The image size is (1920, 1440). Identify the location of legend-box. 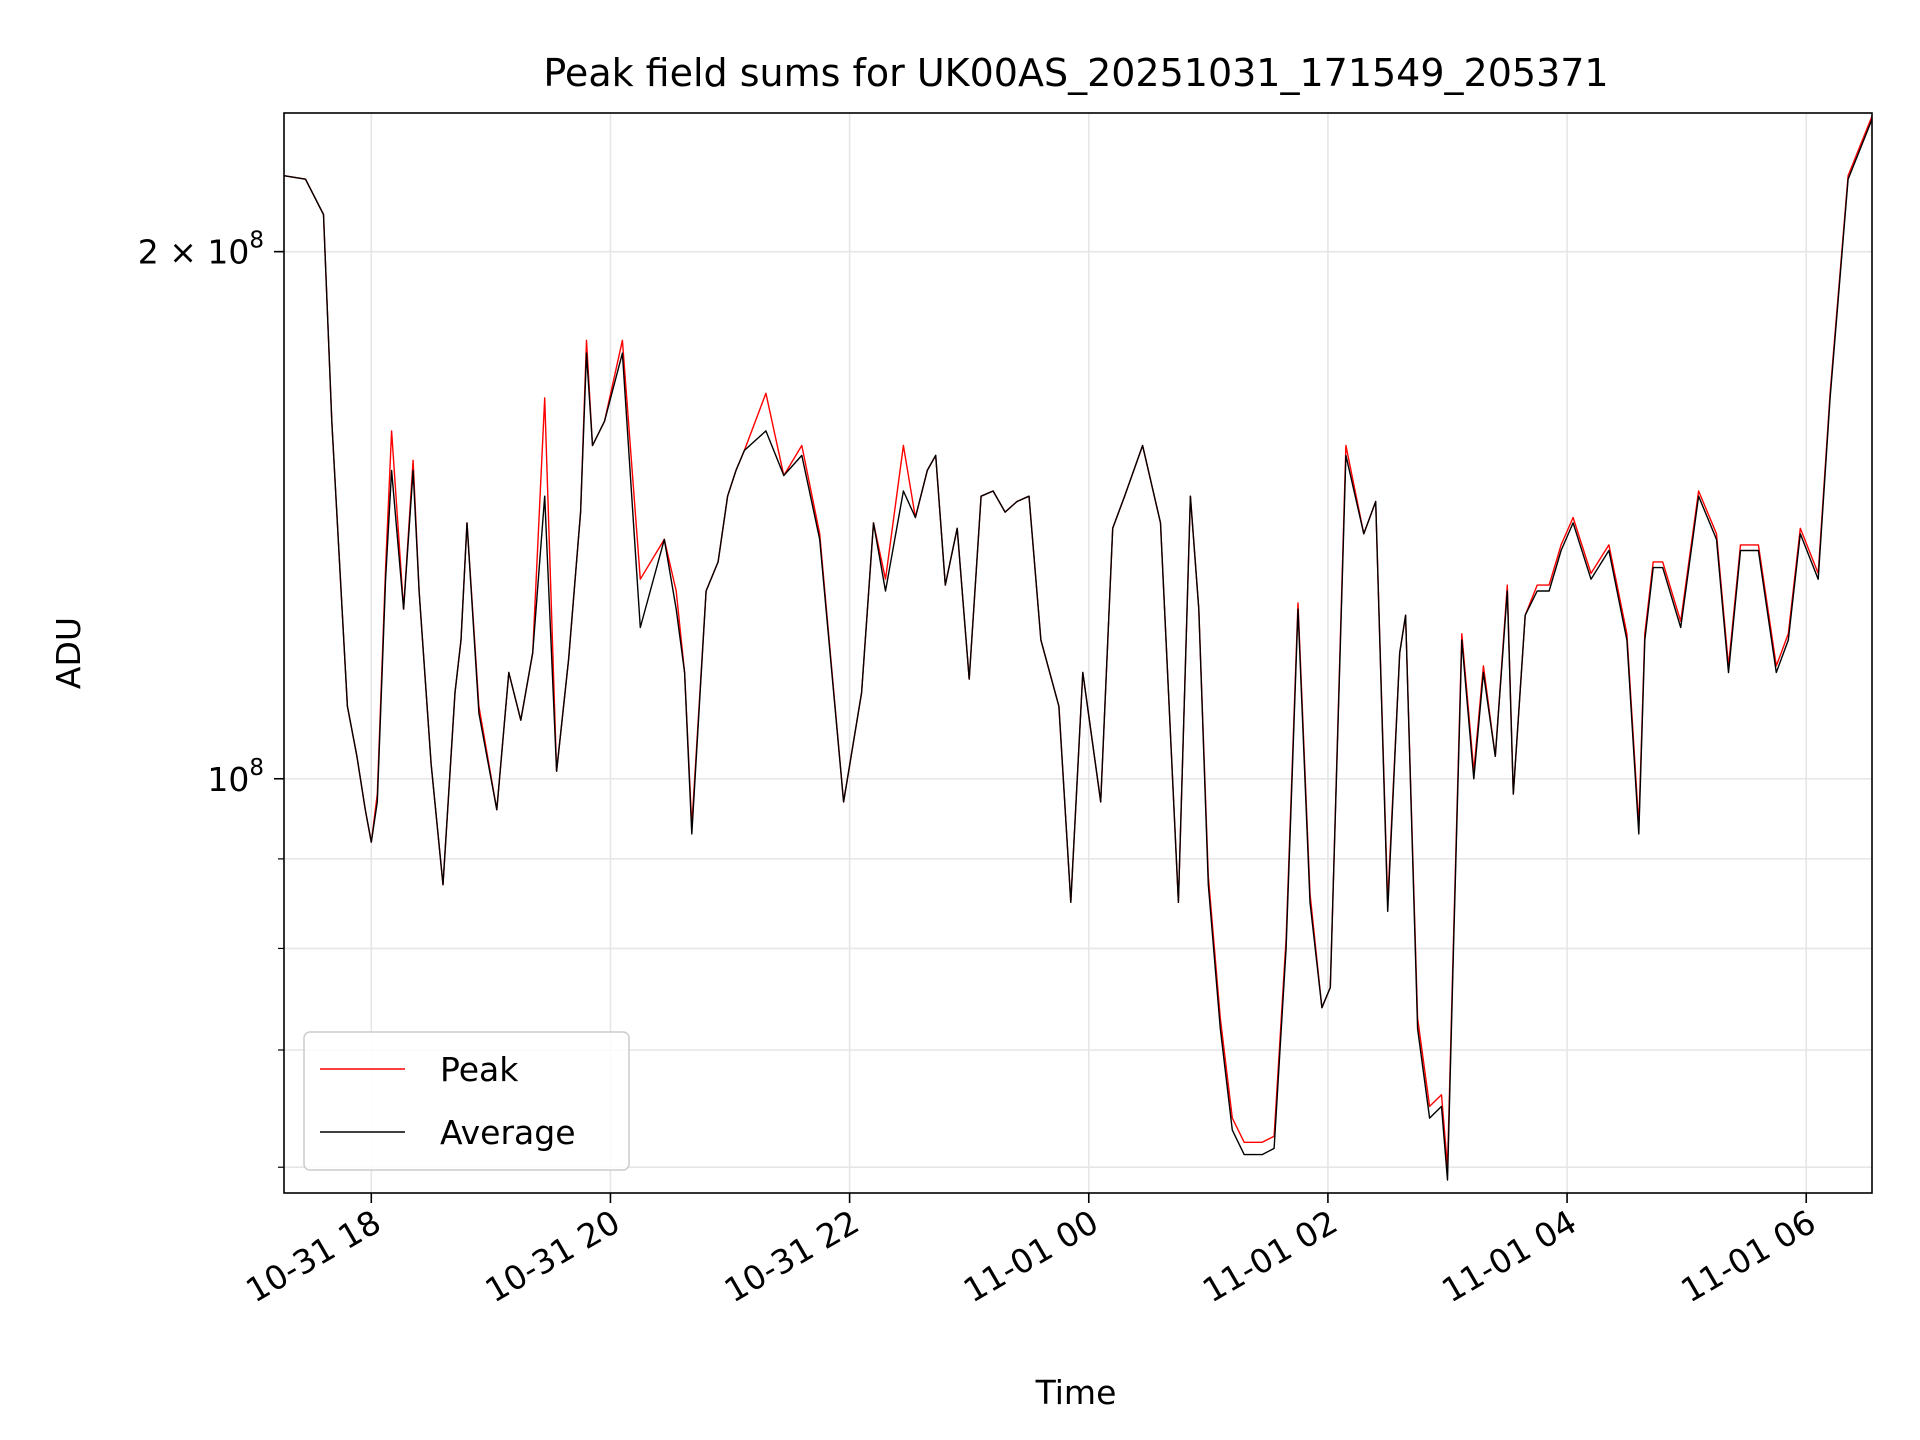
(466, 1101).